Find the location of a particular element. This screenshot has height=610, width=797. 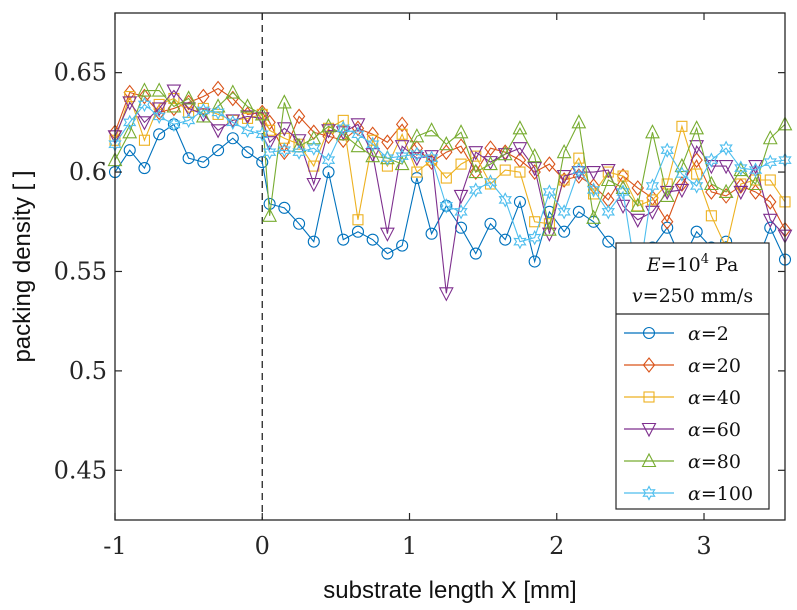

legend-label: α=20 is located at coordinates (714, 366).